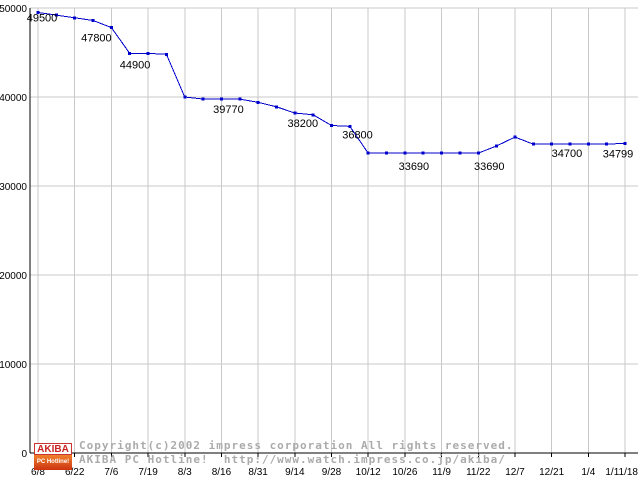 Image resolution: width=640 pixels, height=480 pixels. Describe the element at coordinates (38, 472) in the screenshot. I see `x-tick-label: 6/8` at that location.